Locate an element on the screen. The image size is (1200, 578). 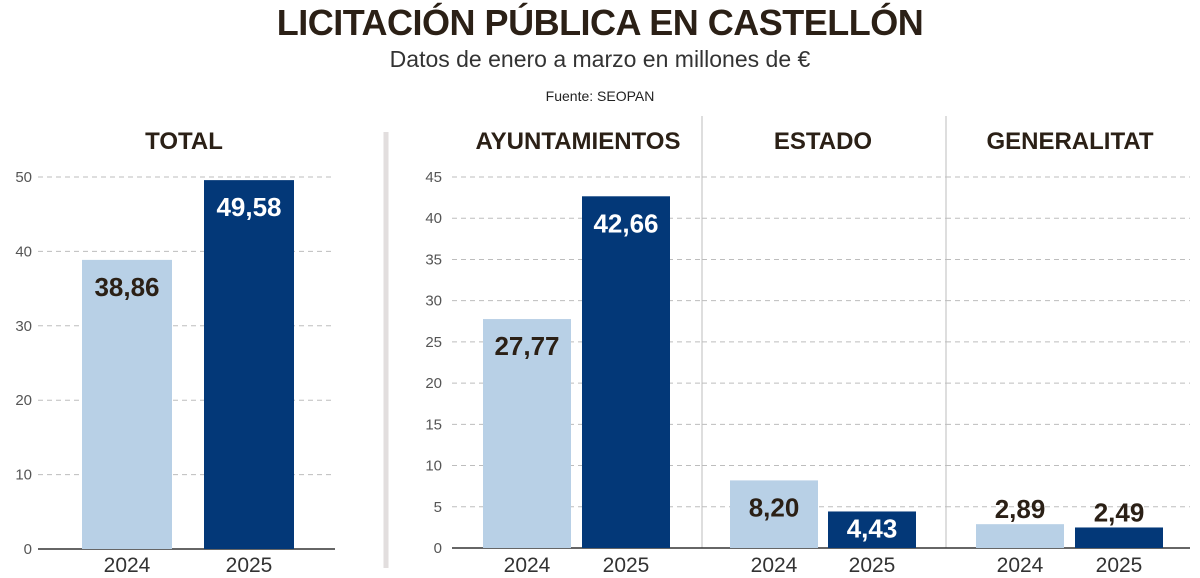
chart-title: LICITACIÓN PÚBLICA EN CASTELLÓN is located at coordinates (600, 22).